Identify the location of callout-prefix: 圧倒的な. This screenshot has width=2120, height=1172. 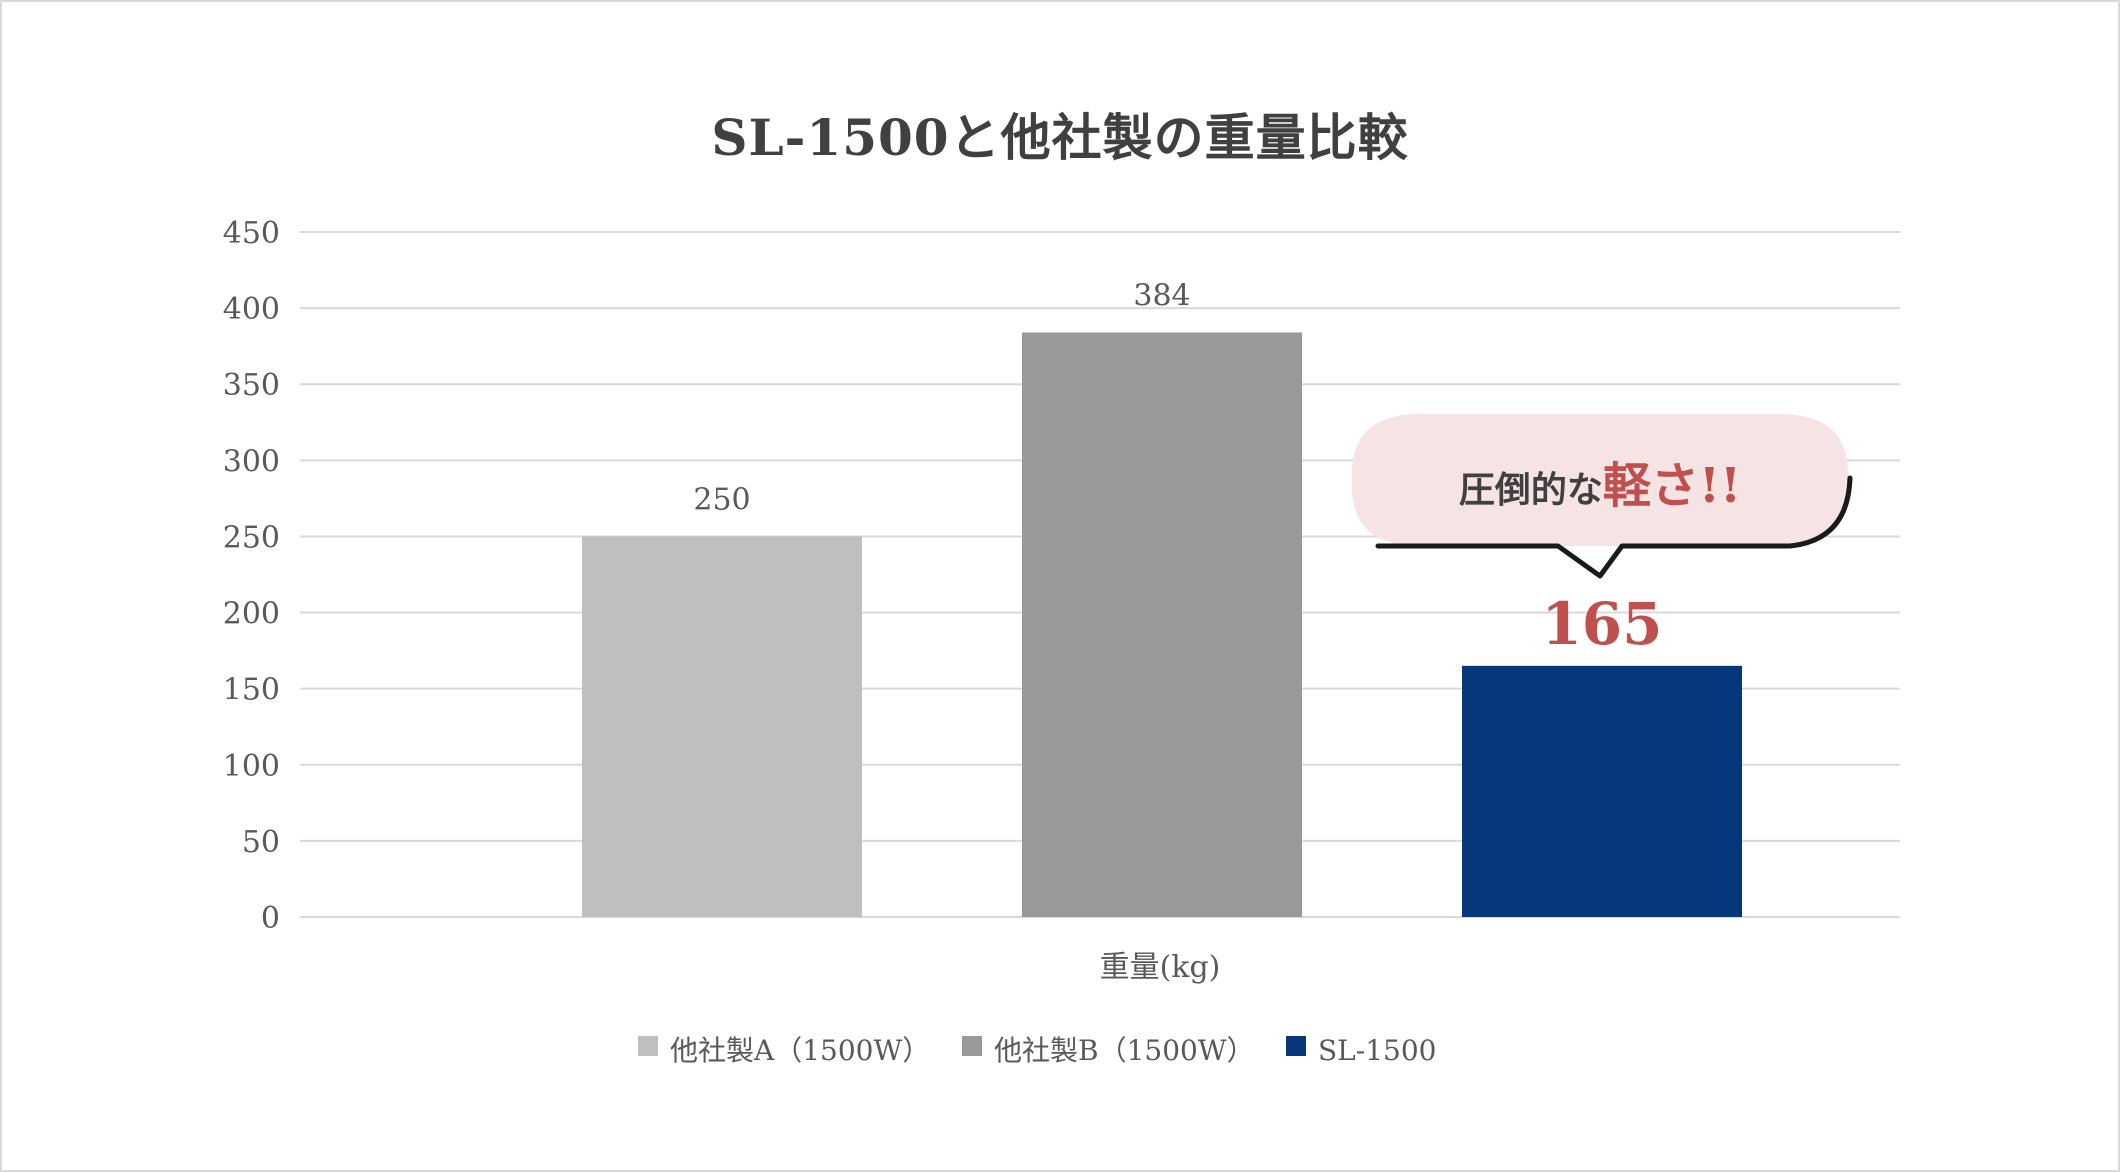
(1531, 490).